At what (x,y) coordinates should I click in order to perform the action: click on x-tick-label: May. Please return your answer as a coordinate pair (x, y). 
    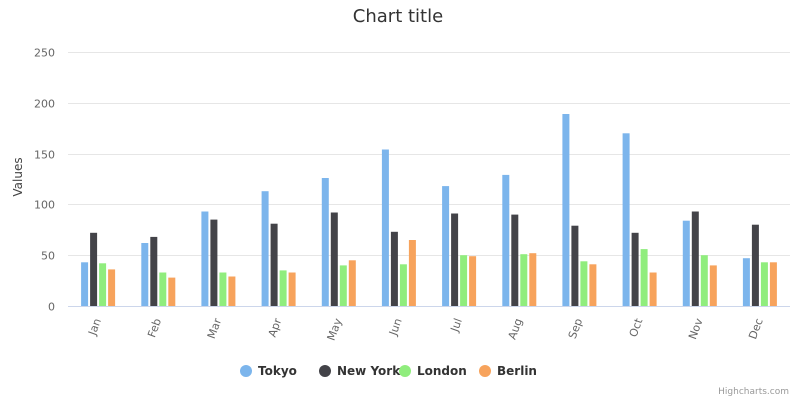
    Looking at the image, I should click on (335, 329).